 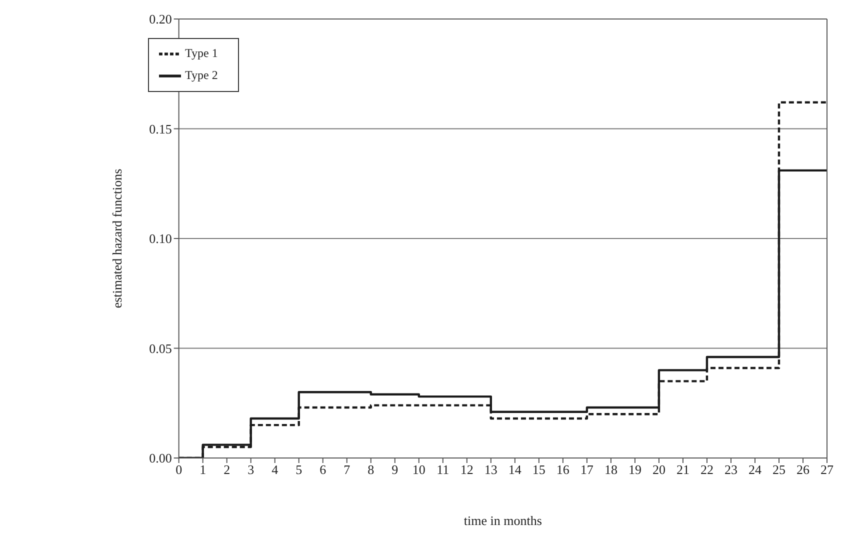 What do you see at coordinates (587, 470) in the screenshot?
I see `x-tick-label: 17` at bounding box center [587, 470].